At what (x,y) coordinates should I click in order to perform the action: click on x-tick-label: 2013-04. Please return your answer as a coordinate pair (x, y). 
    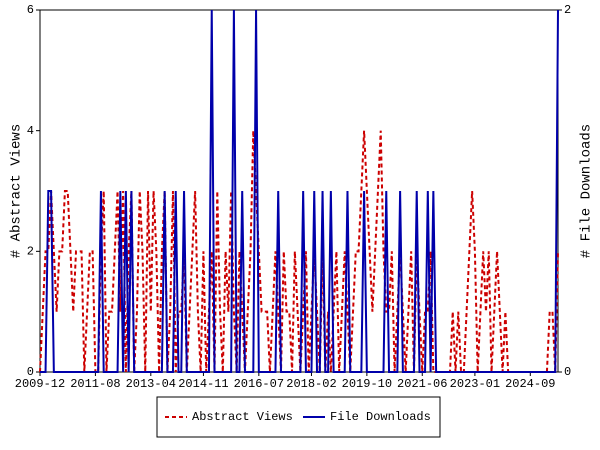
    Looking at the image, I should click on (151, 384).